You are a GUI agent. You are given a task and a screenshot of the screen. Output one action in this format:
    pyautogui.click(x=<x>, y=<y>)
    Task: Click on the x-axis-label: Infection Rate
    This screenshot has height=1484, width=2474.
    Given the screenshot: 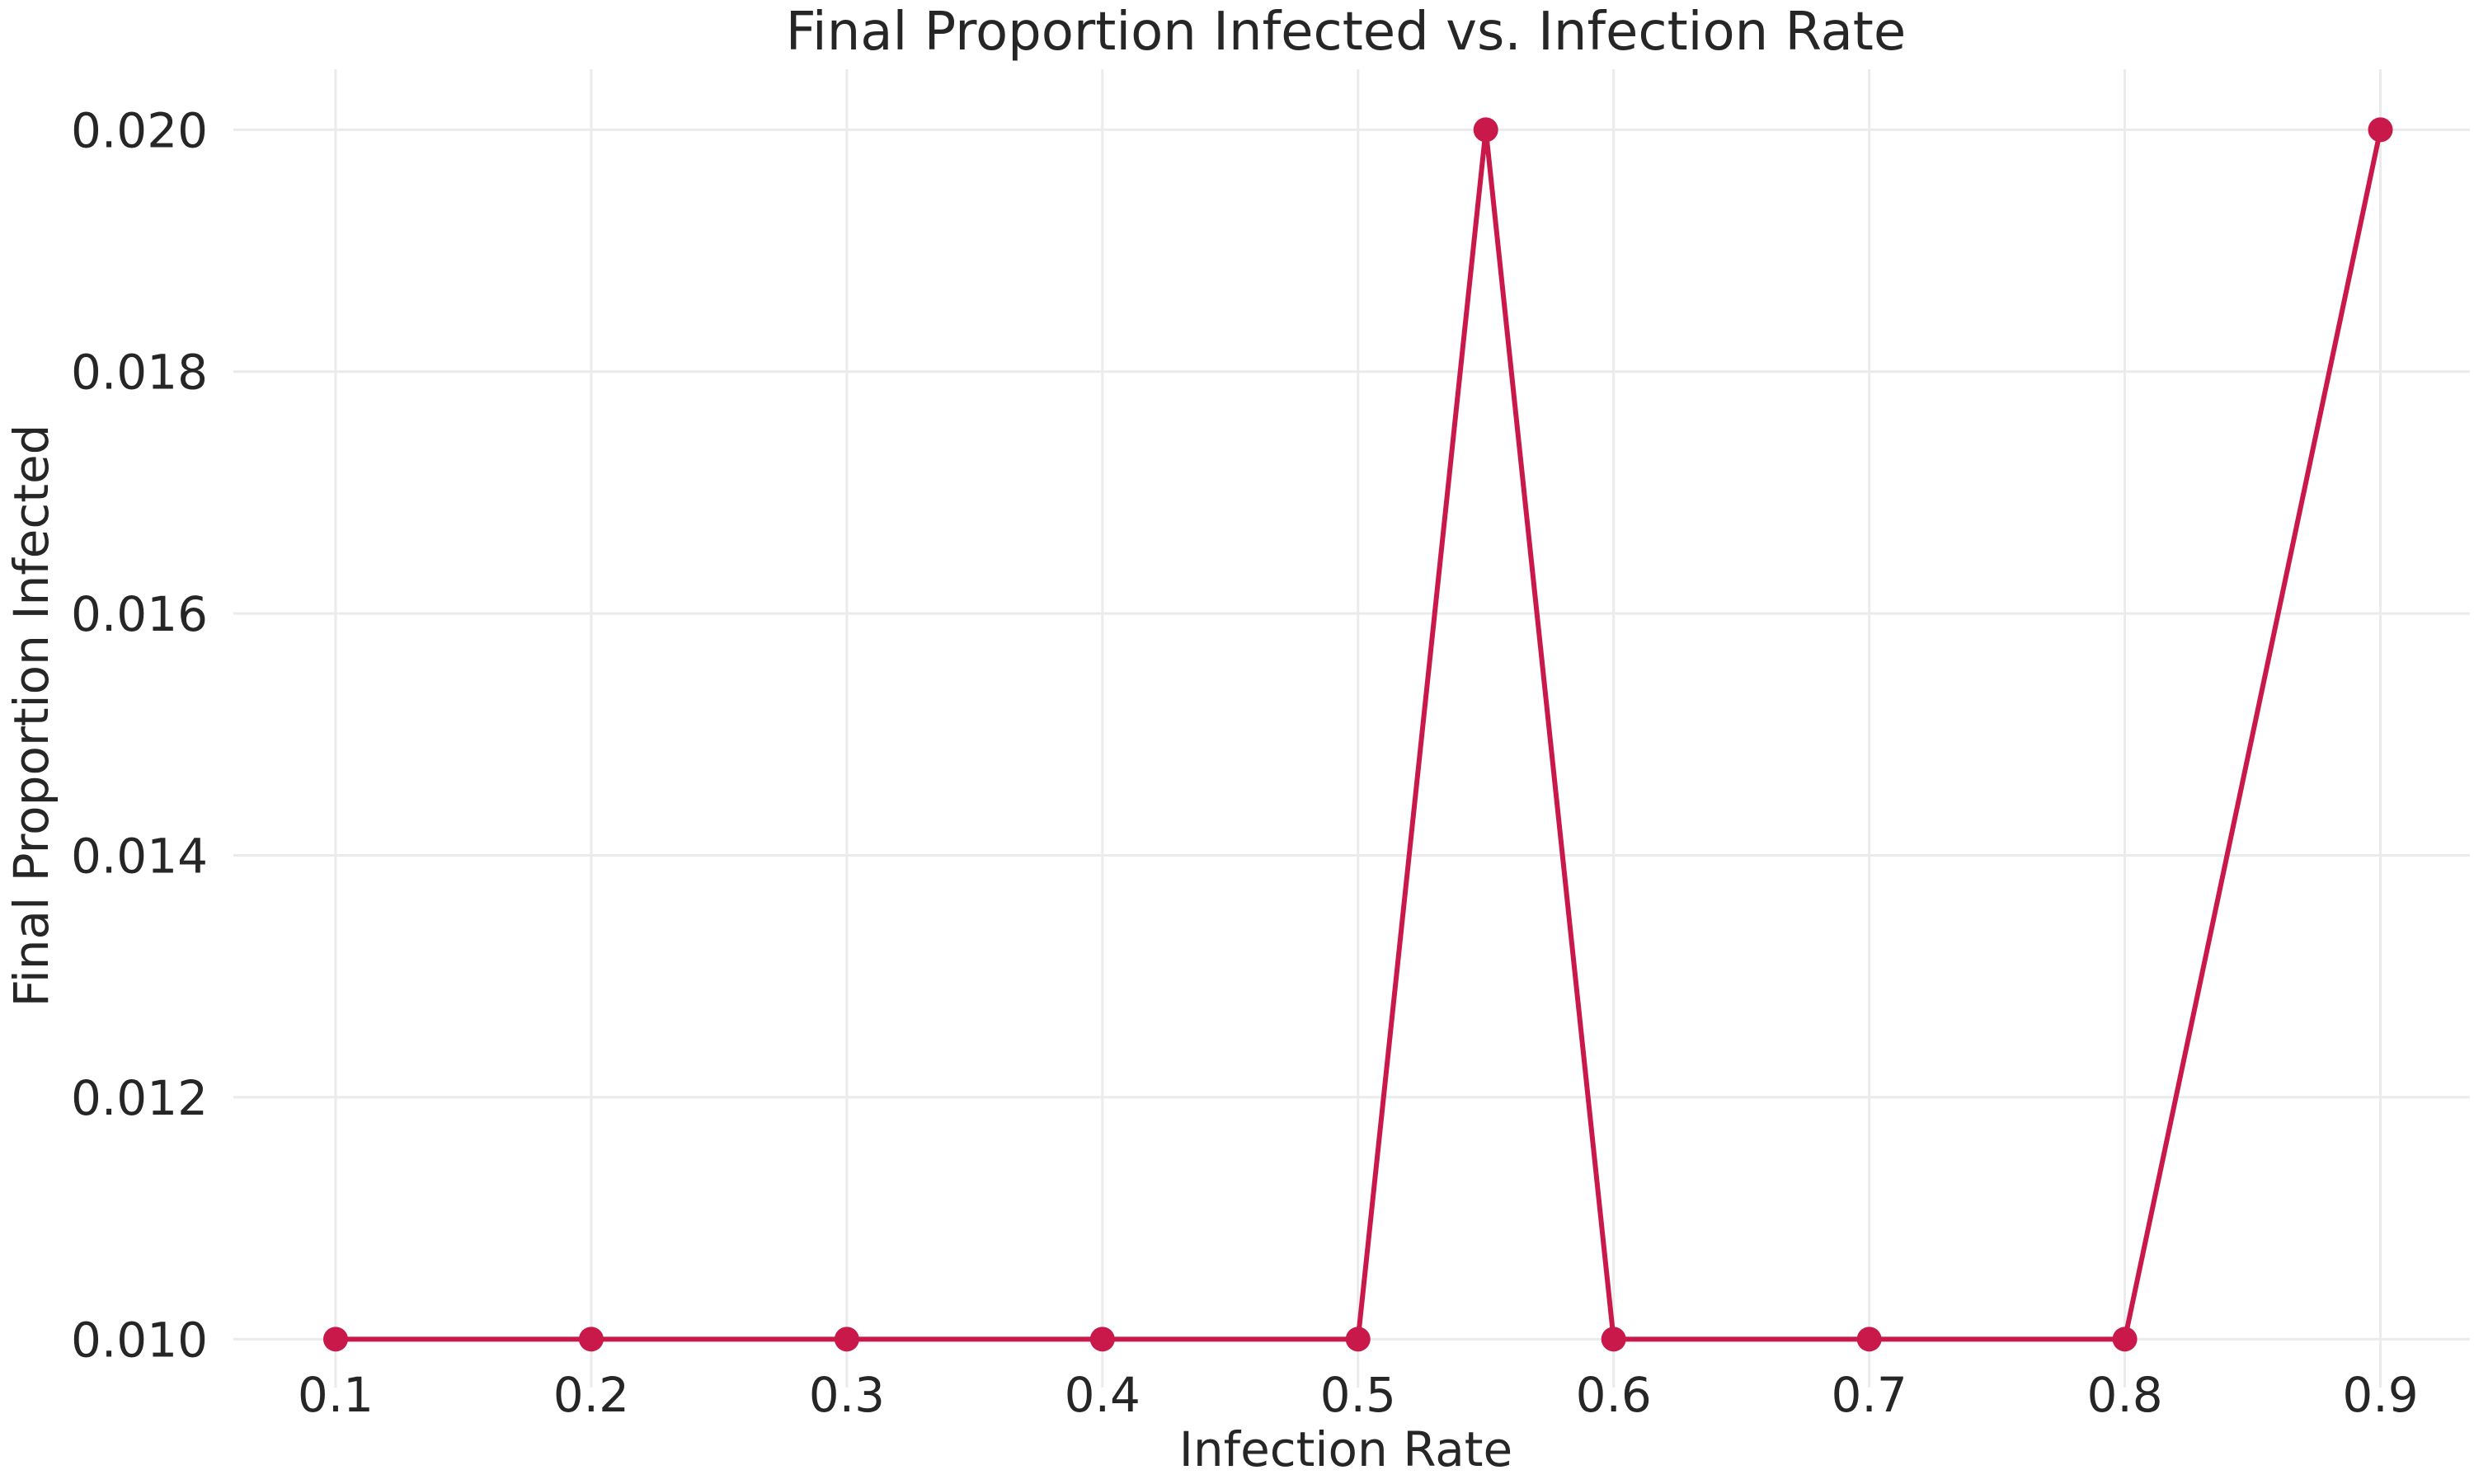 What is the action you would take?
    pyautogui.click(x=1345, y=1449)
    